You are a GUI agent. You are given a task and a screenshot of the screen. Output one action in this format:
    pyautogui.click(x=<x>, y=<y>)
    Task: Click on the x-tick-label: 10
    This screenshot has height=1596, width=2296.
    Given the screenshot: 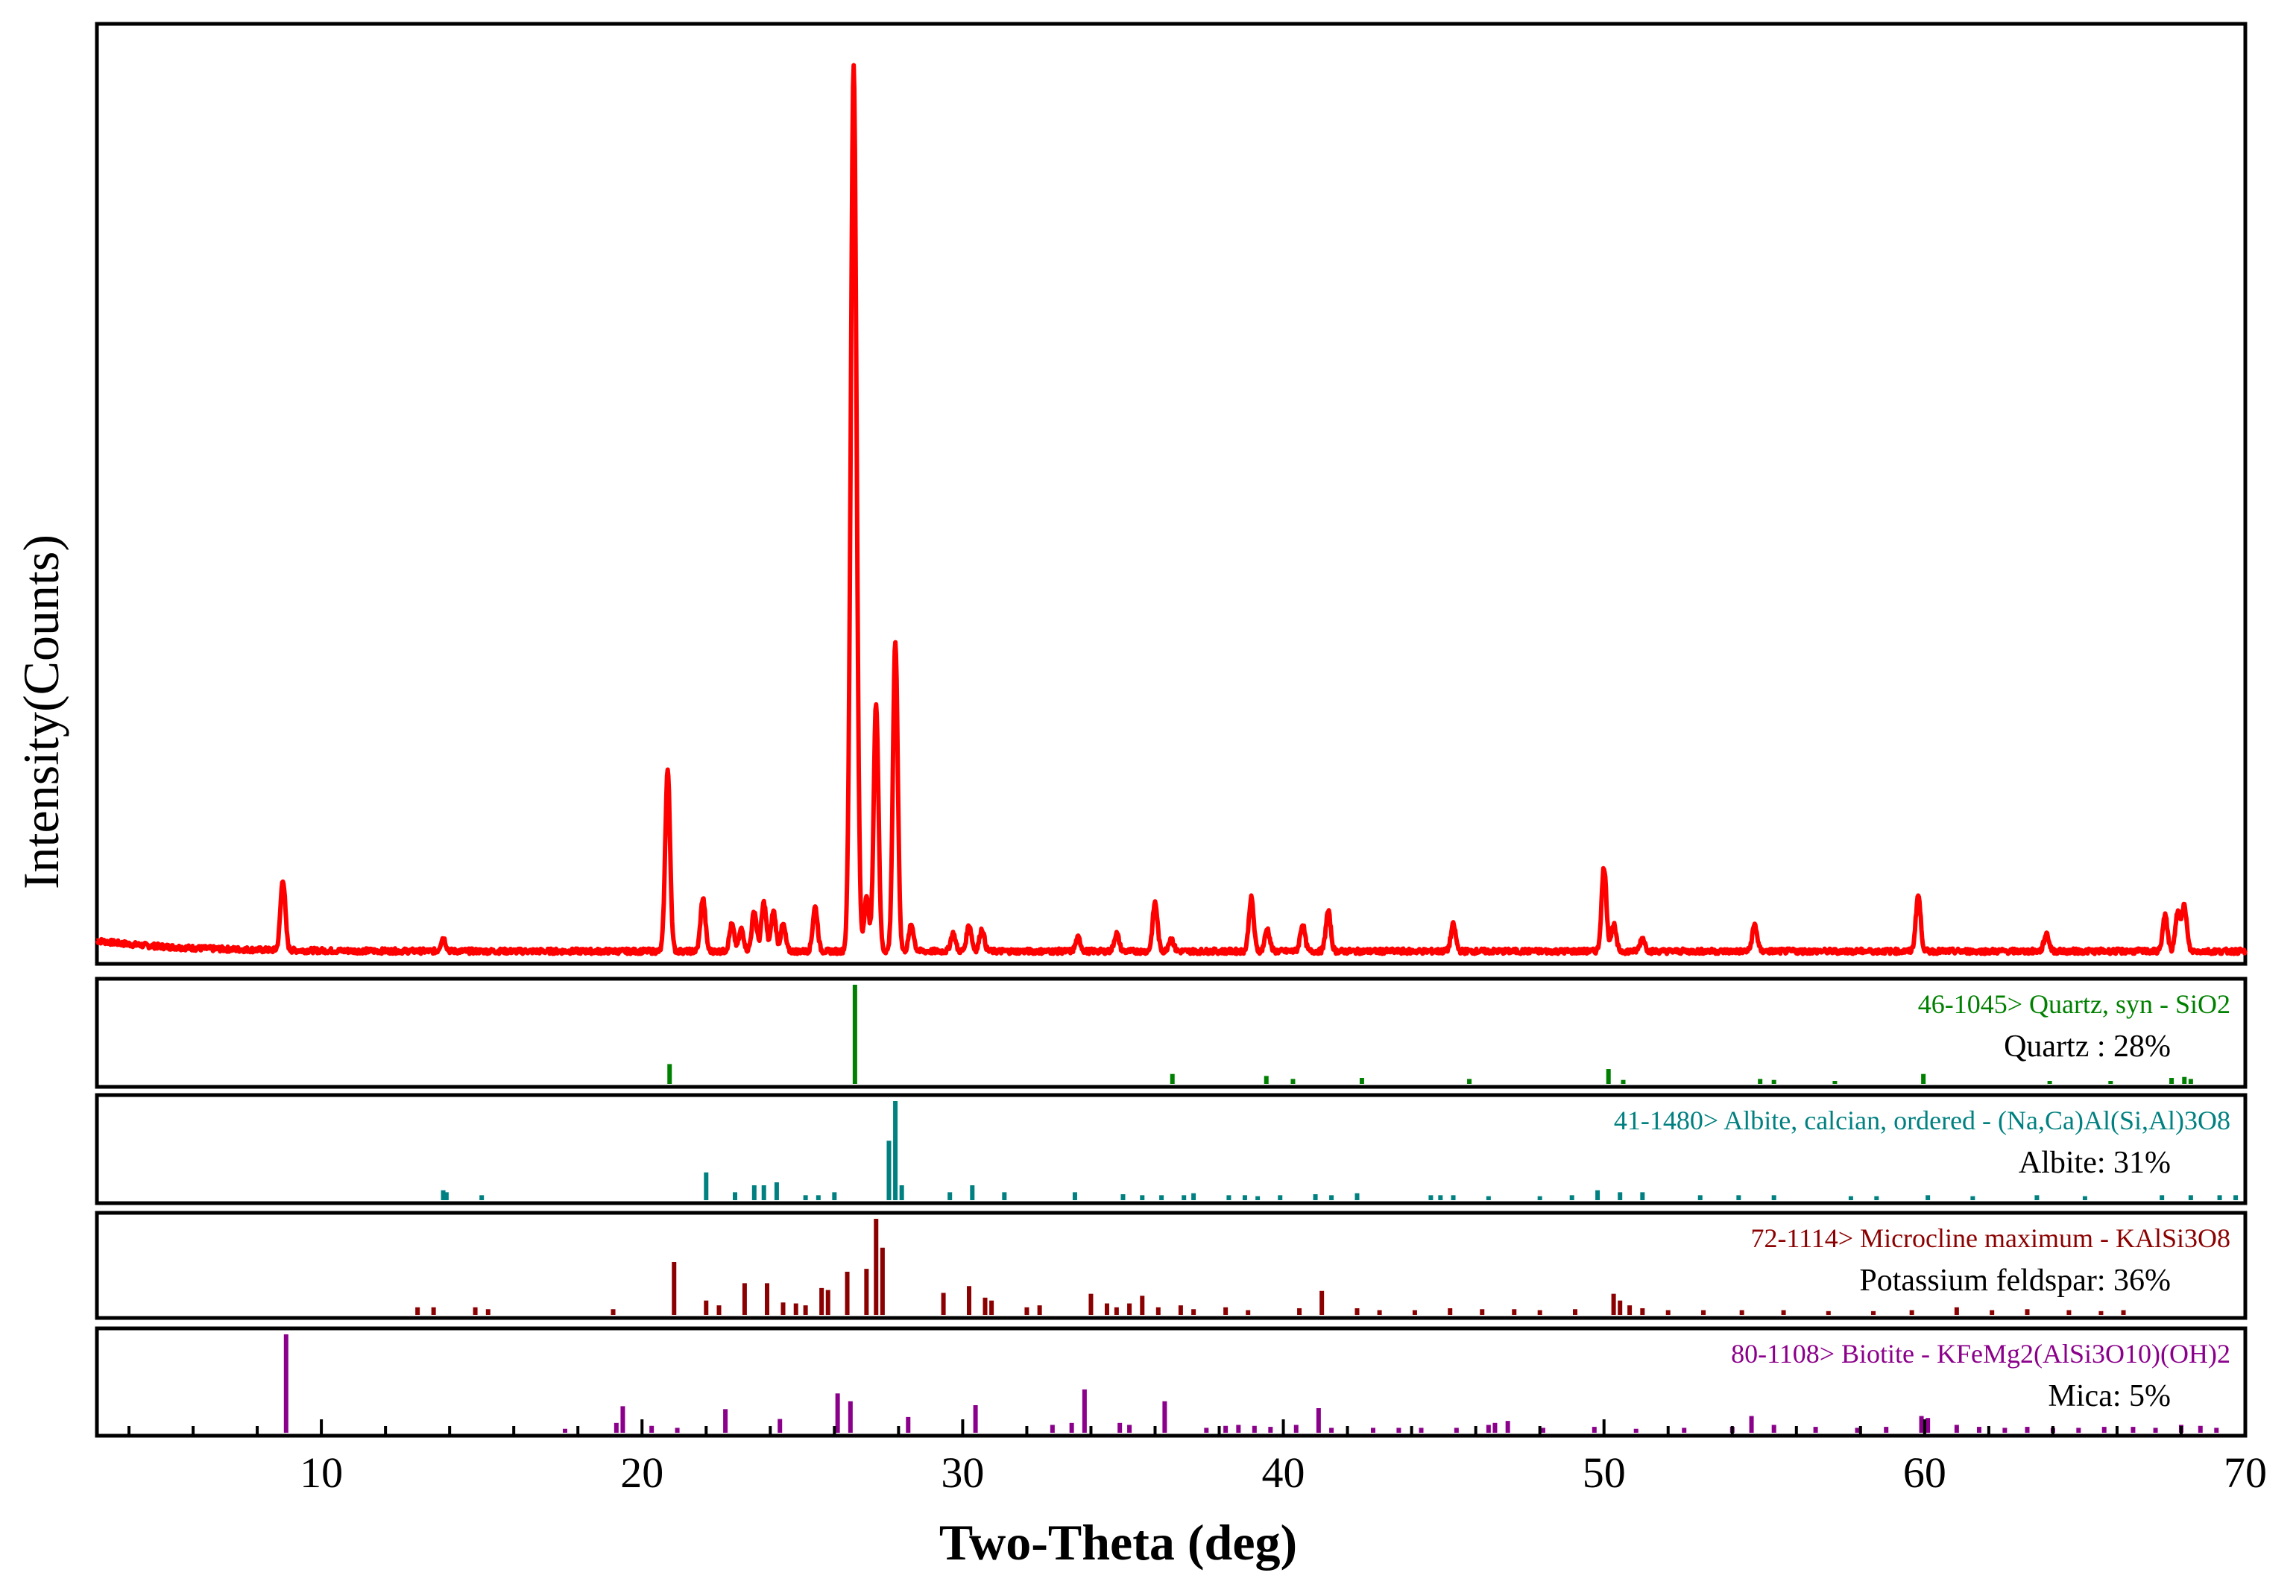 What is the action you would take?
    pyautogui.click(x=322, y=1472)
    